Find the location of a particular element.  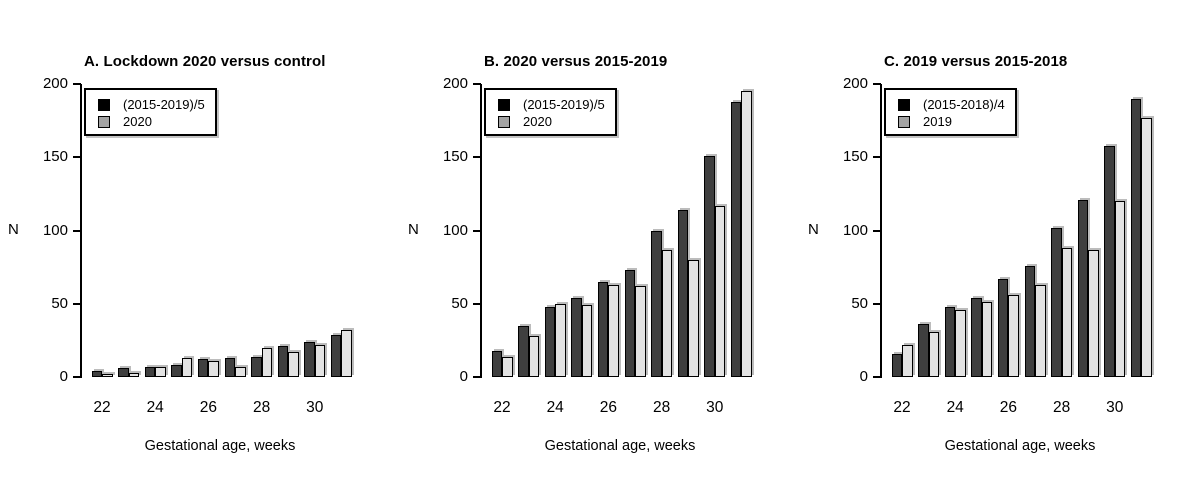

legend-box: (2015-2019)/5 2020 is located at coordinates (550, 112).